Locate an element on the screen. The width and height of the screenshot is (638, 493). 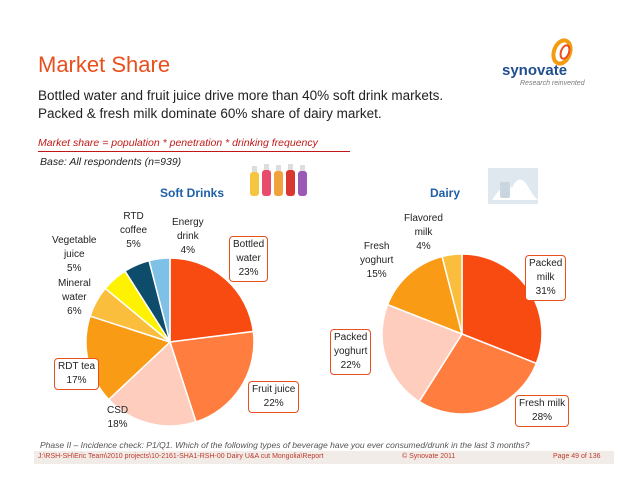
logo-word: synovate is located at coordinates (535, 70).